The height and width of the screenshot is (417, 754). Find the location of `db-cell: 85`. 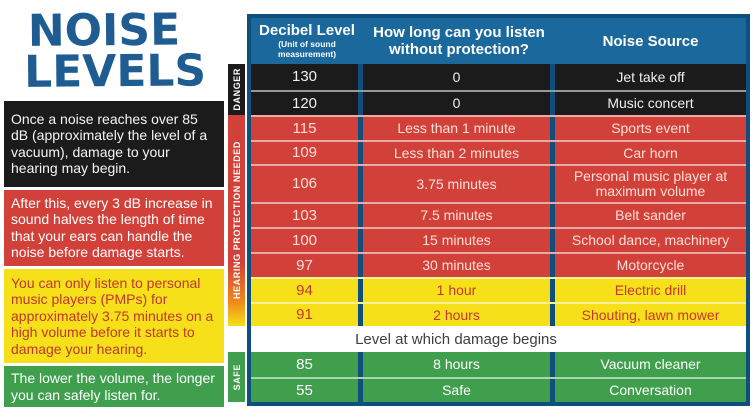

db-cell: 85 is located at coordinates (304, 364).